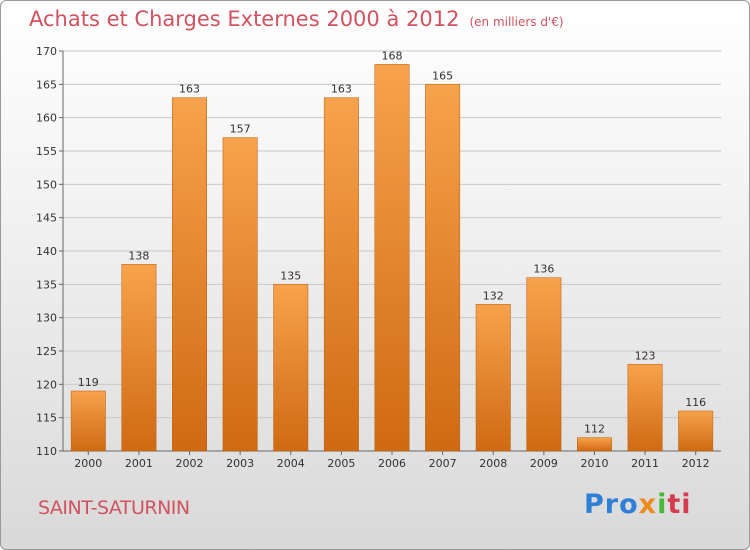 The height and width of the screenshot is (550, 750). I want to click on data-label-2008: 132, so click(493, 295).